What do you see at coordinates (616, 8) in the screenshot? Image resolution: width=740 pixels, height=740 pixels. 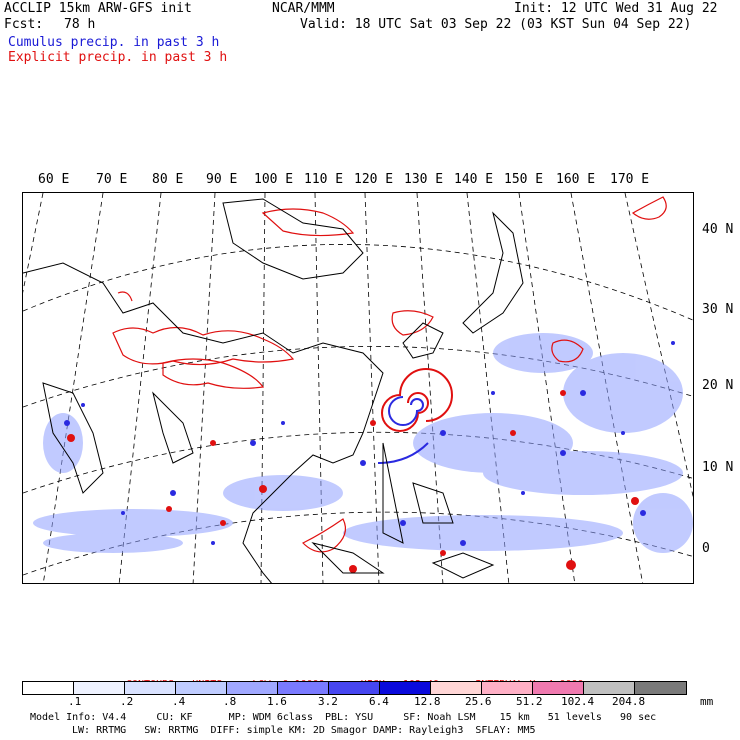 I see `init-time: Init: 12 UTC Wed 31 Aug 22` at bounding box center [616, 8].